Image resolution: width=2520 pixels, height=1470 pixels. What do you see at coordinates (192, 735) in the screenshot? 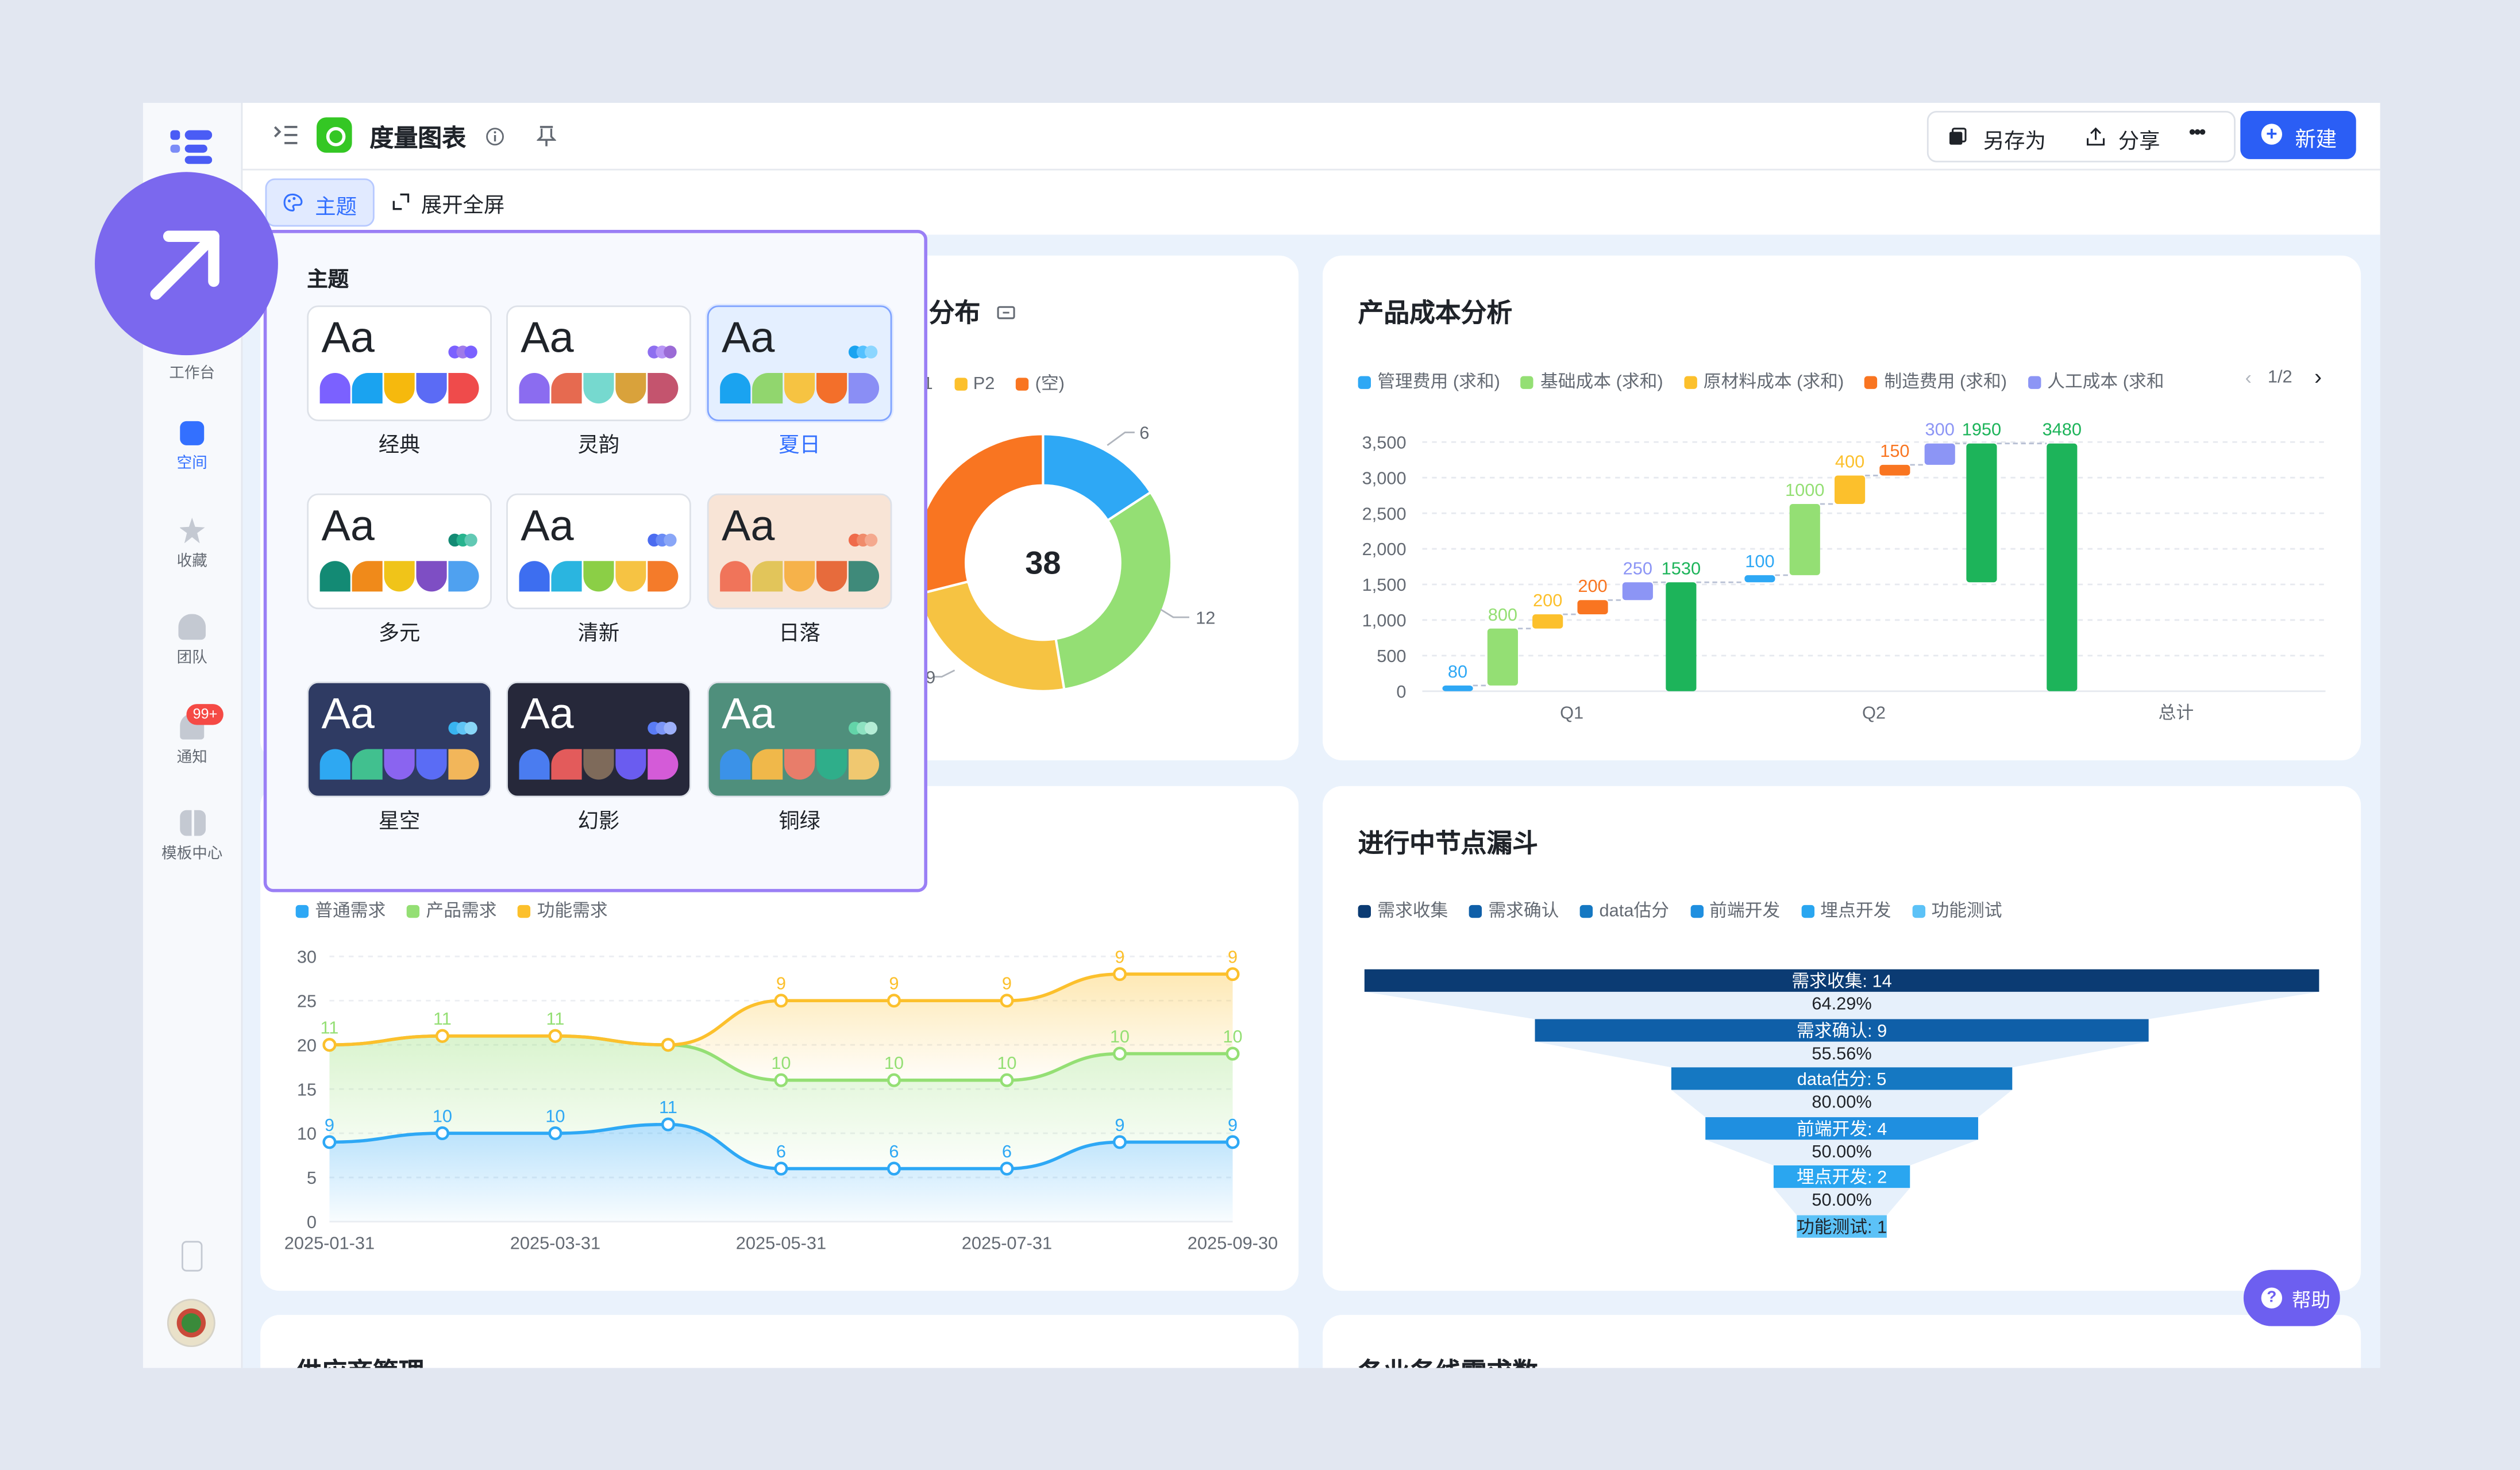
I see `sidebar-item-notifications: 99+ 通知` at bounding box center [192, 735].